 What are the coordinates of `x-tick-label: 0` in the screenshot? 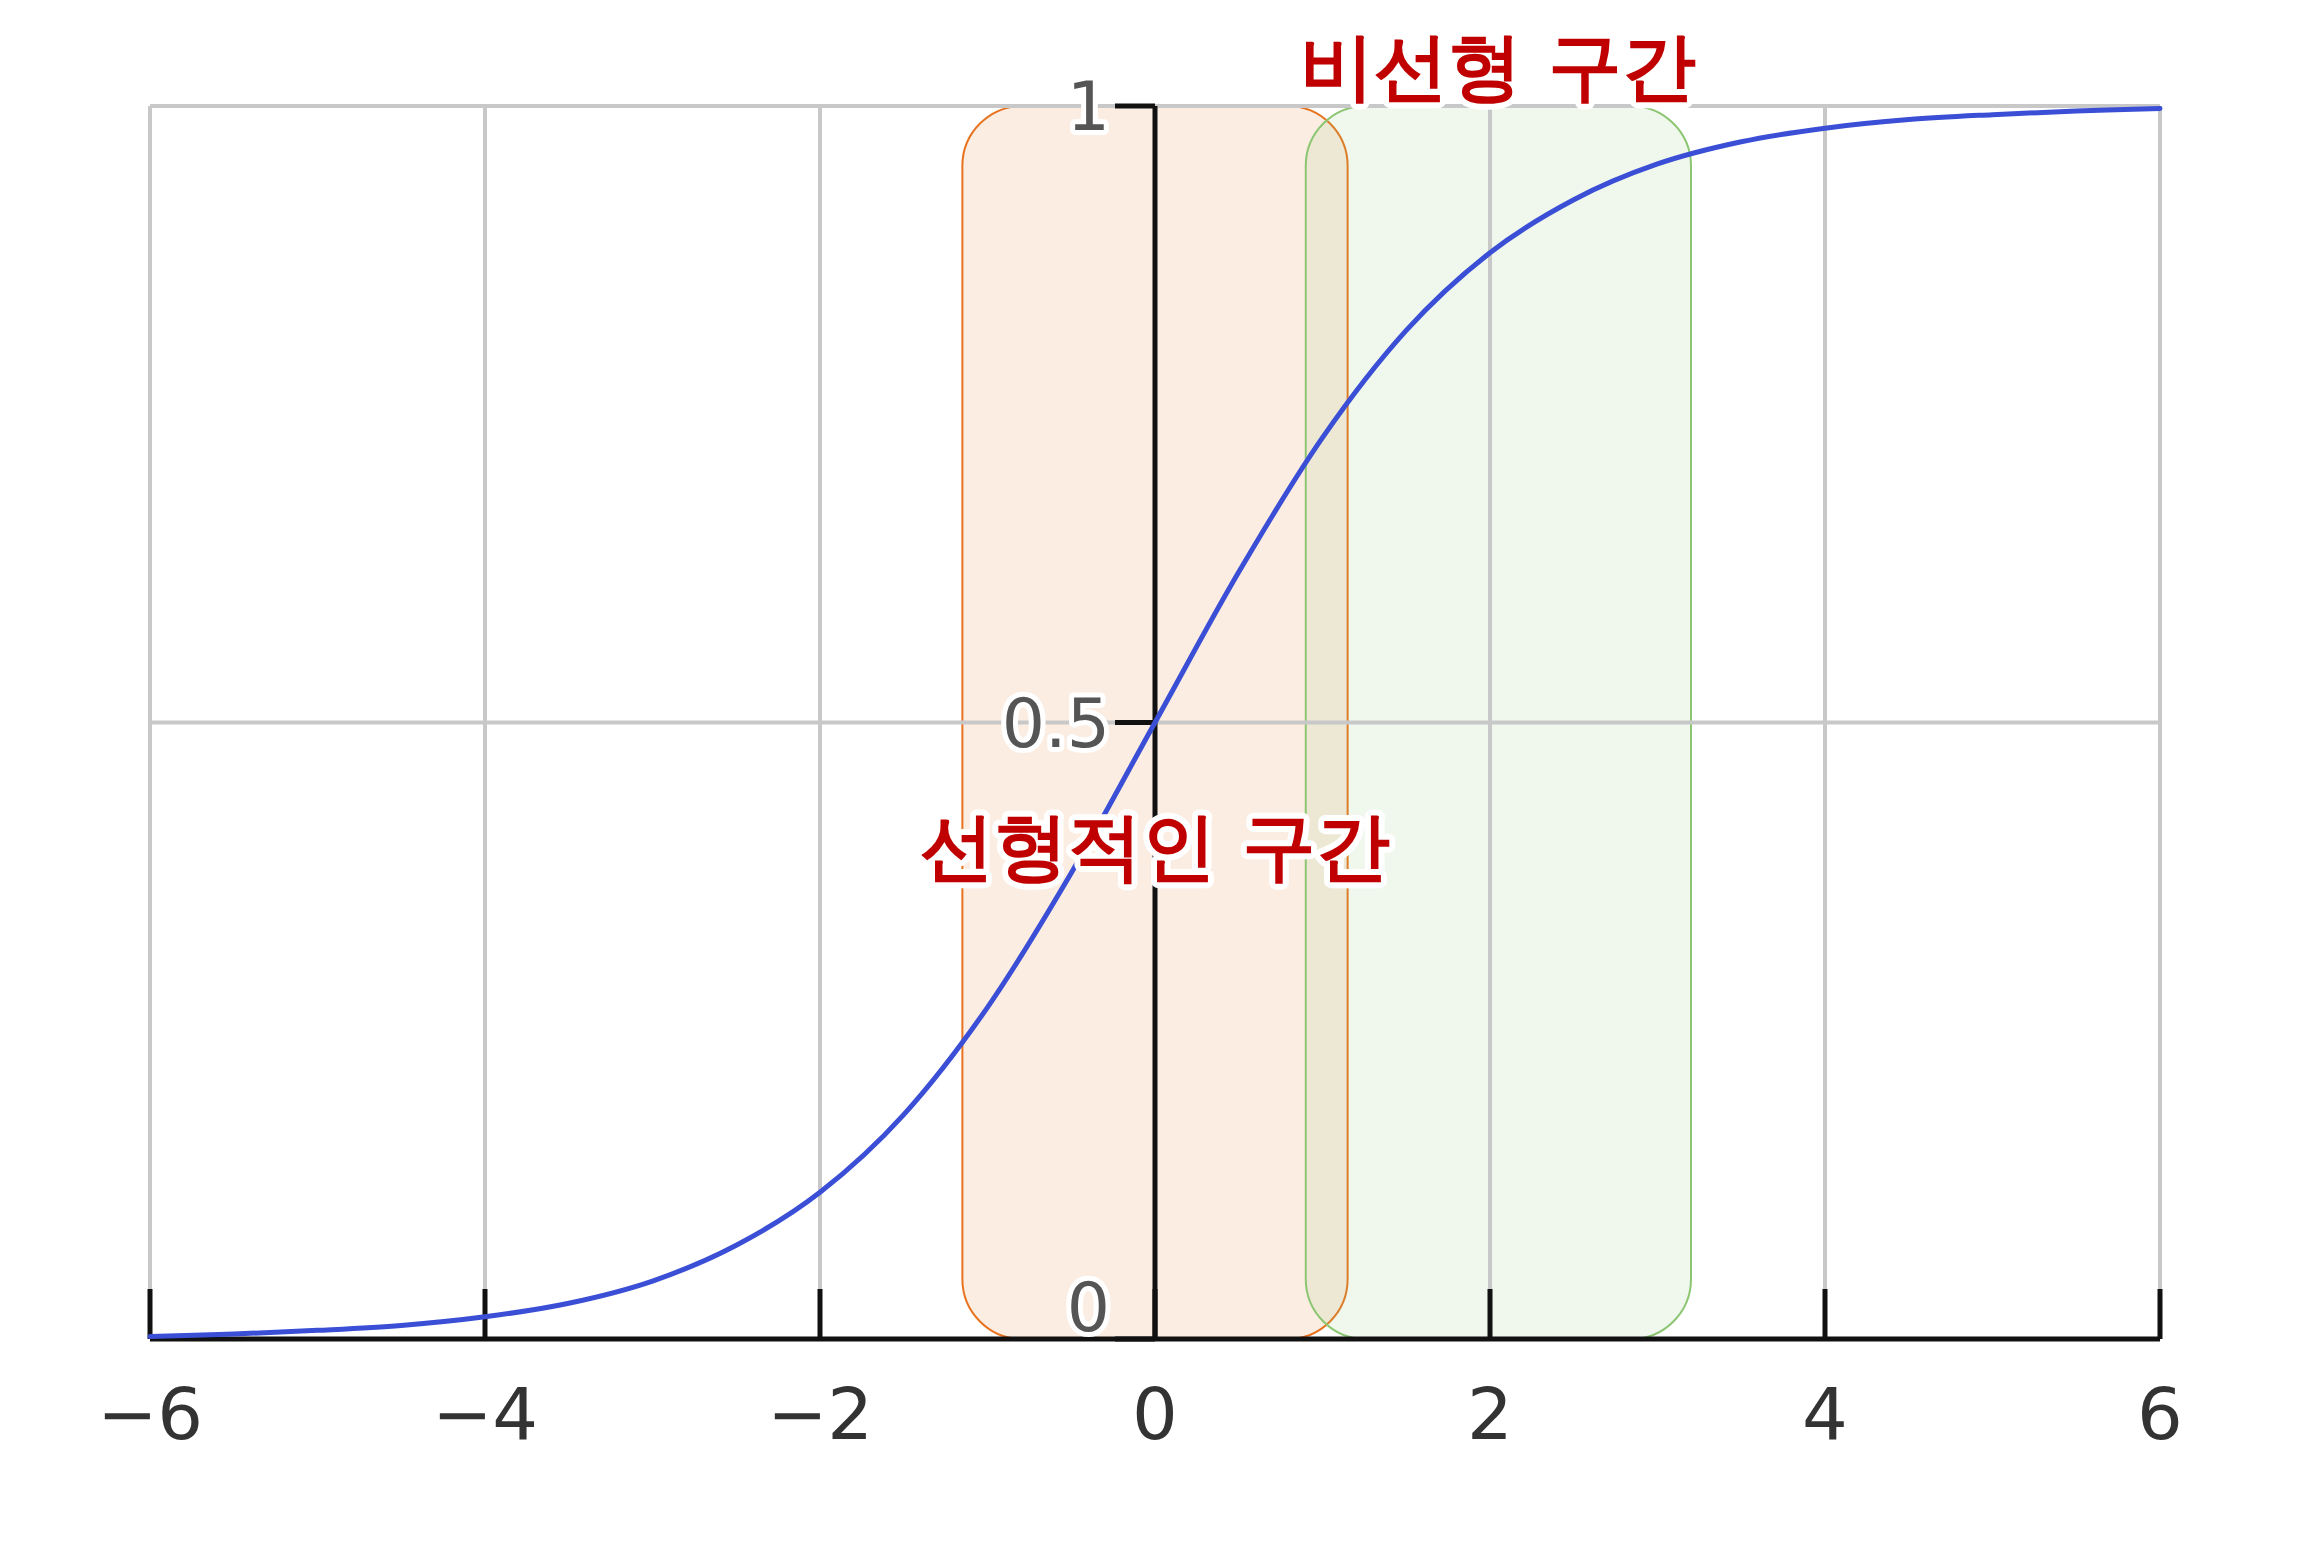 It's located at (1155, 1414).